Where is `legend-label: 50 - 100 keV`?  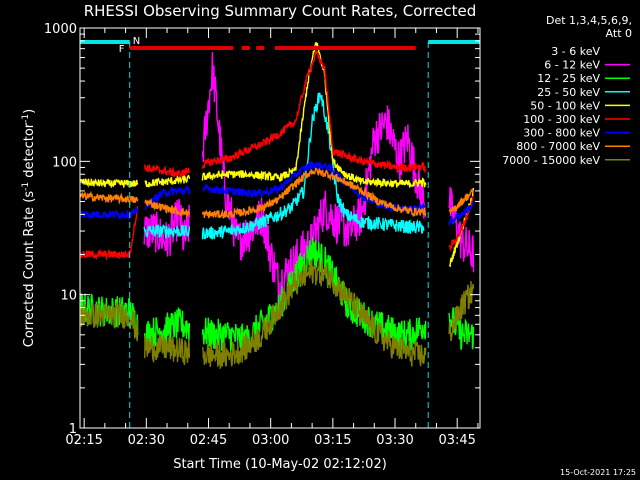 legend-label: 50 - 100 keV is located at coordinates (565, 105).